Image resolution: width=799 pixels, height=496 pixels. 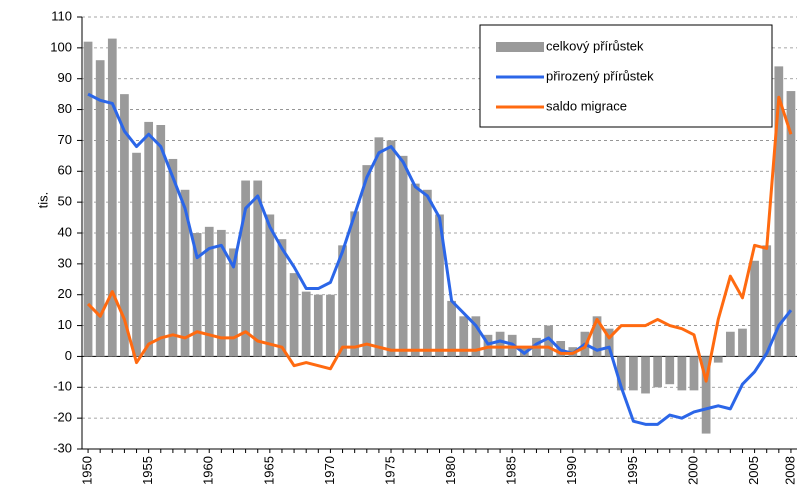 I want to click on y-tick-label: -10, so click(x=62, y=386).